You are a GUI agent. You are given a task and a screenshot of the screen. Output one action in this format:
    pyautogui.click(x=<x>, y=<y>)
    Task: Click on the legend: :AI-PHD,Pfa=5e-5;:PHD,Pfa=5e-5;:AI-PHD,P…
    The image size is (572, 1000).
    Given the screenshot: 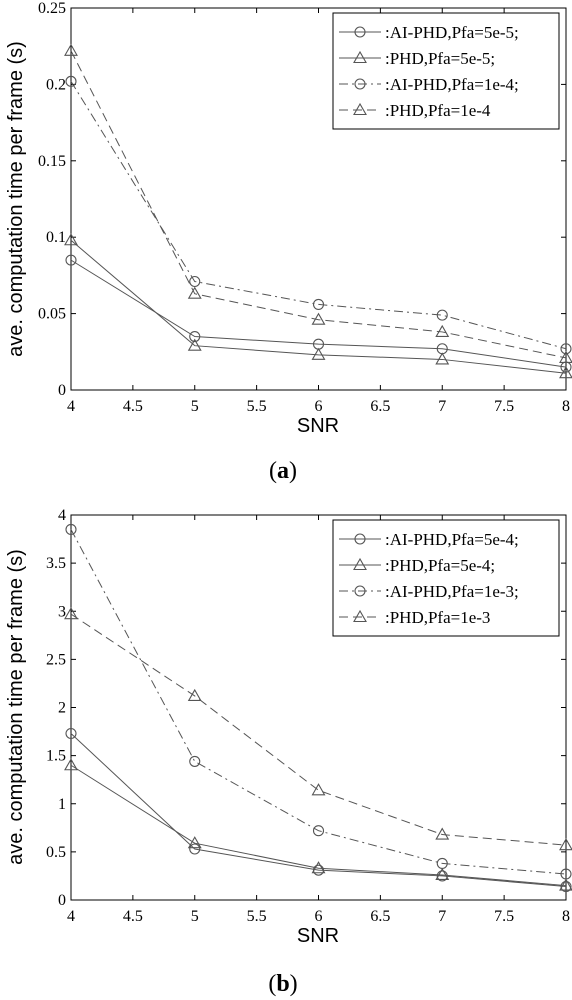 What is the action you would take?
    pyautogui.click(x=446, y=71)
    